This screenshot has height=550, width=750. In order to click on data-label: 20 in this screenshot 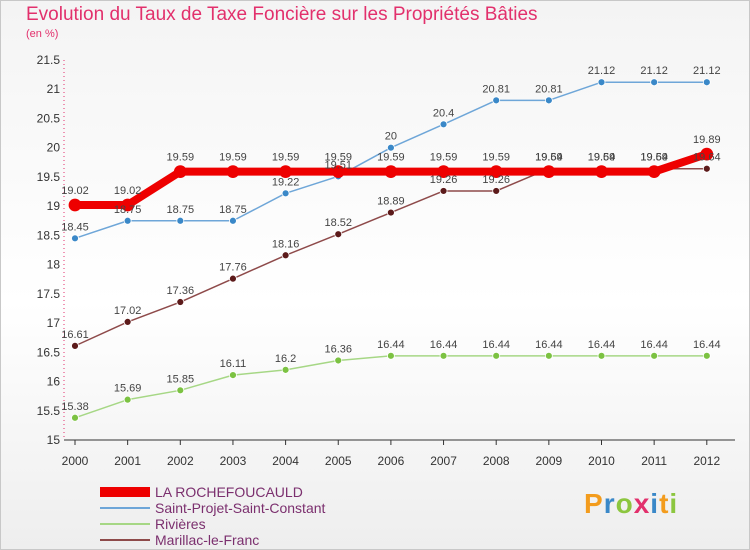, I will do `click(391, 137)`.